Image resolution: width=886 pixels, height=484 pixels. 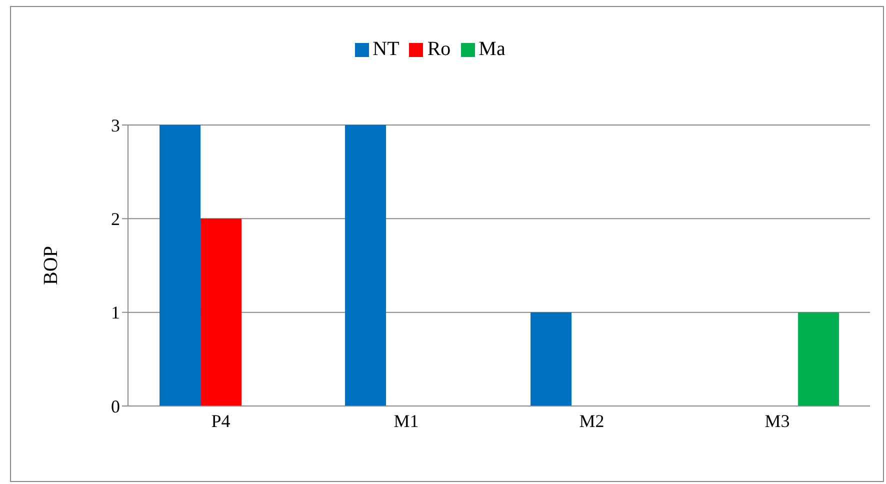 I want to click on y-tick-label: 1, so click(x=115, y=312).